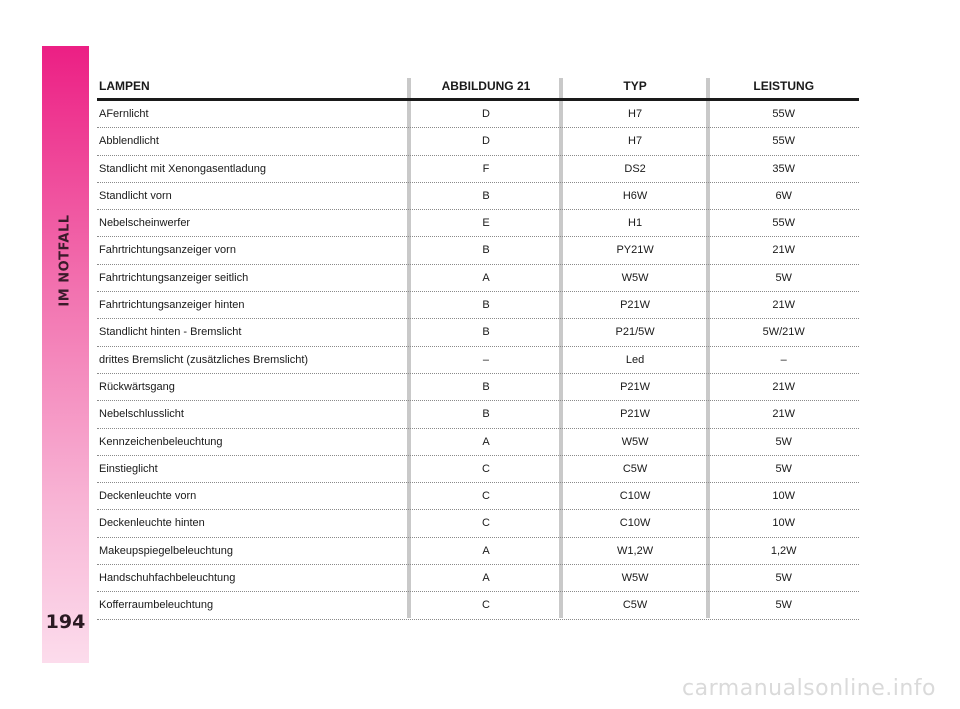  What do you see at coordinates (128, 468) in the screenshot?
I see `cell-lampe: Einstieglicht` at bounding box center [128, 468].